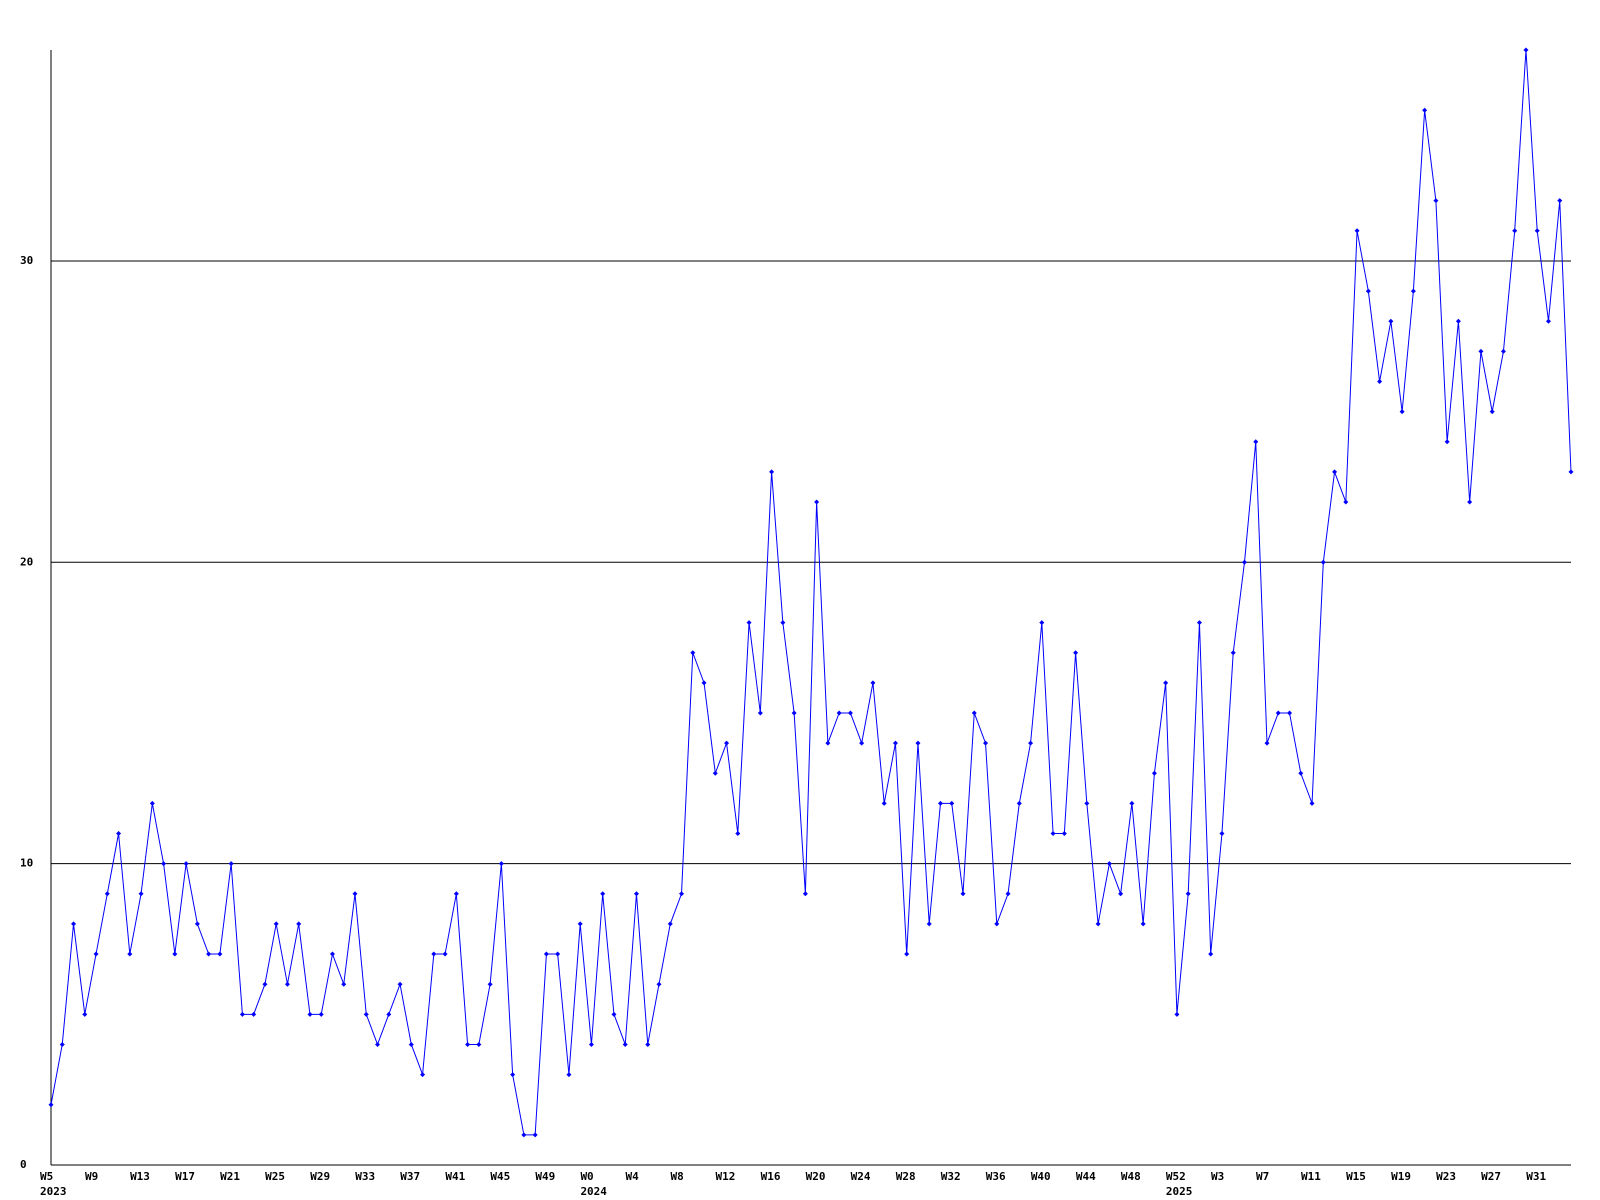  What do you see at coordinates (26, 260) in the screenshot?
I see `y-tick-label: 30` at bounding box center [26, 260].